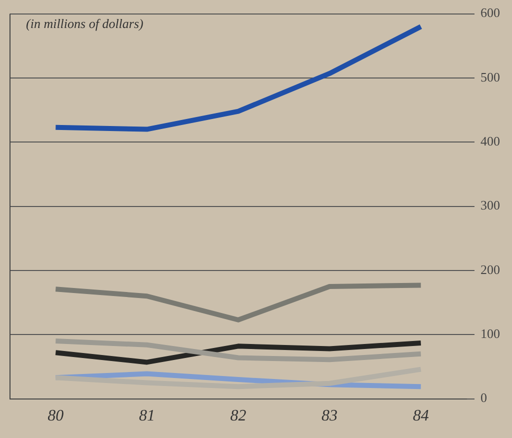 Image resolution: width=512 pixels, height=438 pixels. I want to click on y-tick-label: 500, so click(490, 76).